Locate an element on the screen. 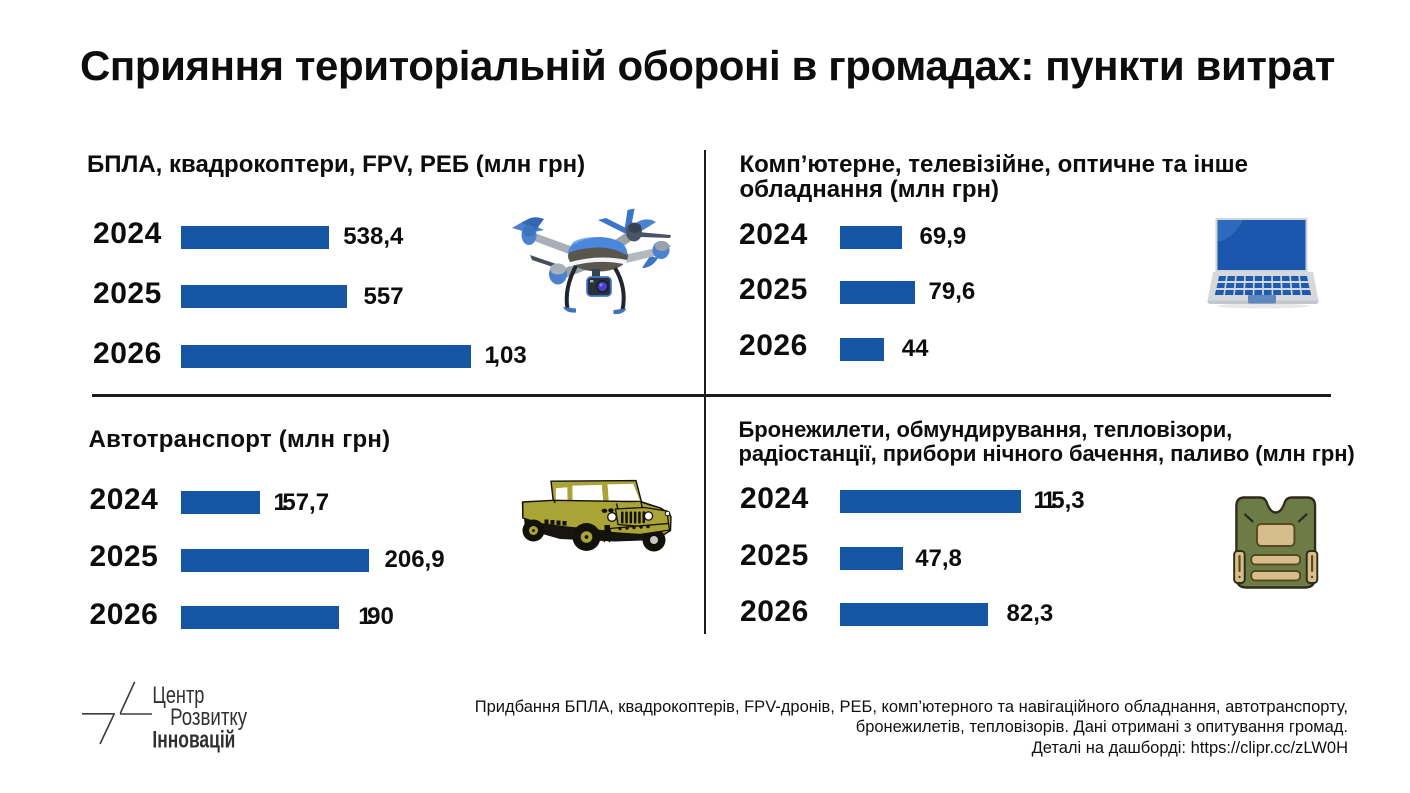 This screenshot has width=1410, height=793. svg-text: Центр is located at coordinates (178, 695).